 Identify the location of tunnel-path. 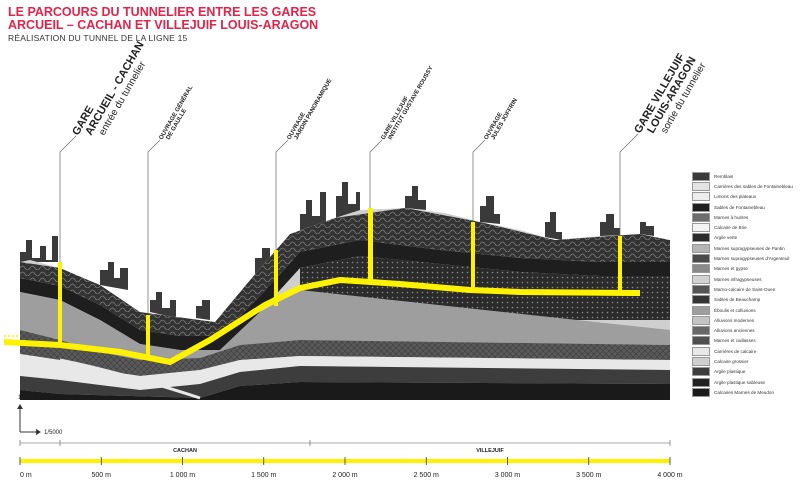
(321, 321).